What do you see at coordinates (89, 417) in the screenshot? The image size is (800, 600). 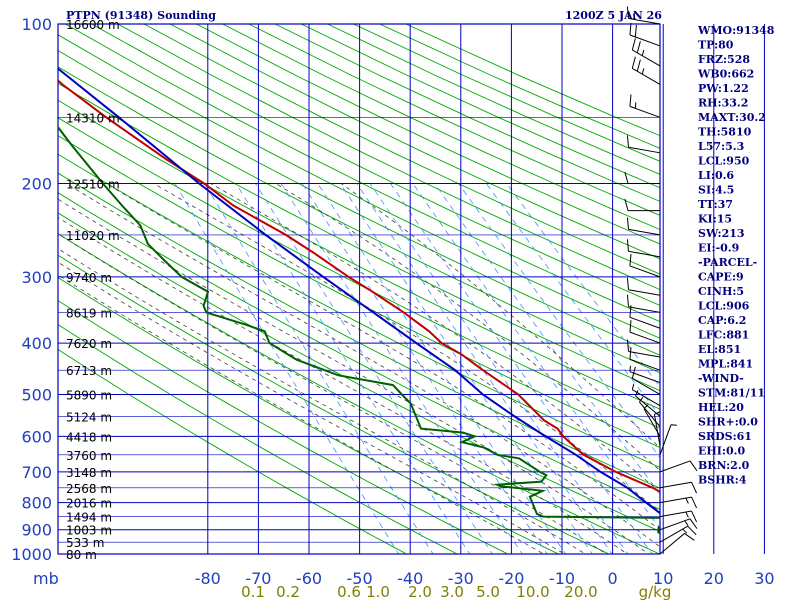 I see `height-label: 5124 m` at bounding box center [89, 417].